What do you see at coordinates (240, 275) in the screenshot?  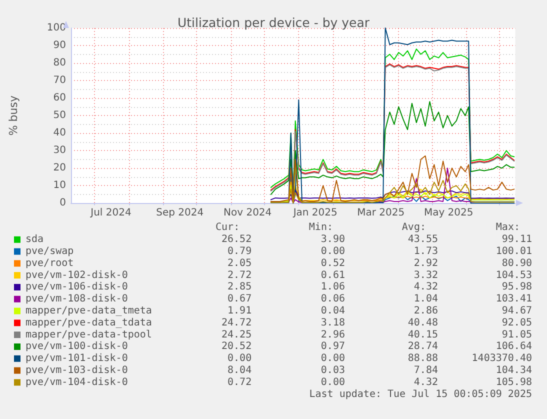 I see `text: 2.72` at bounding box center [240, 275].